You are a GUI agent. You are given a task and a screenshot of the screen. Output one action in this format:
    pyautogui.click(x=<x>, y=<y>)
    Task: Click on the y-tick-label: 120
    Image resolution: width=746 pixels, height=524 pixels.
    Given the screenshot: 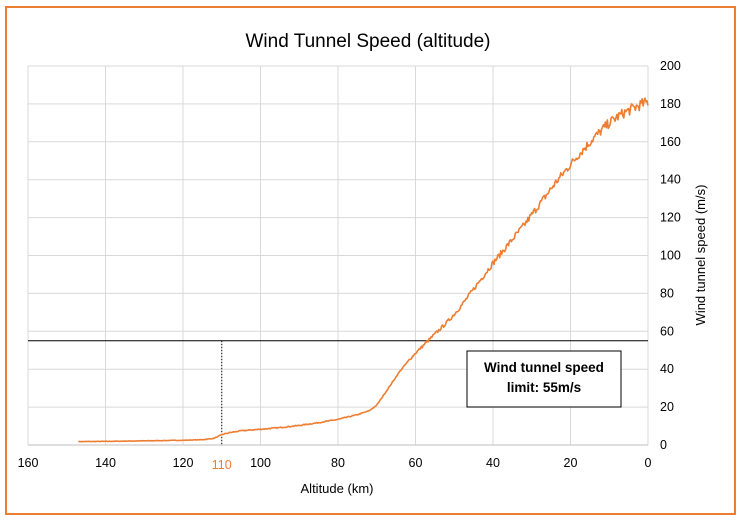 What is the action you would take?
    pyautogui.click(x=670, y=218)
    